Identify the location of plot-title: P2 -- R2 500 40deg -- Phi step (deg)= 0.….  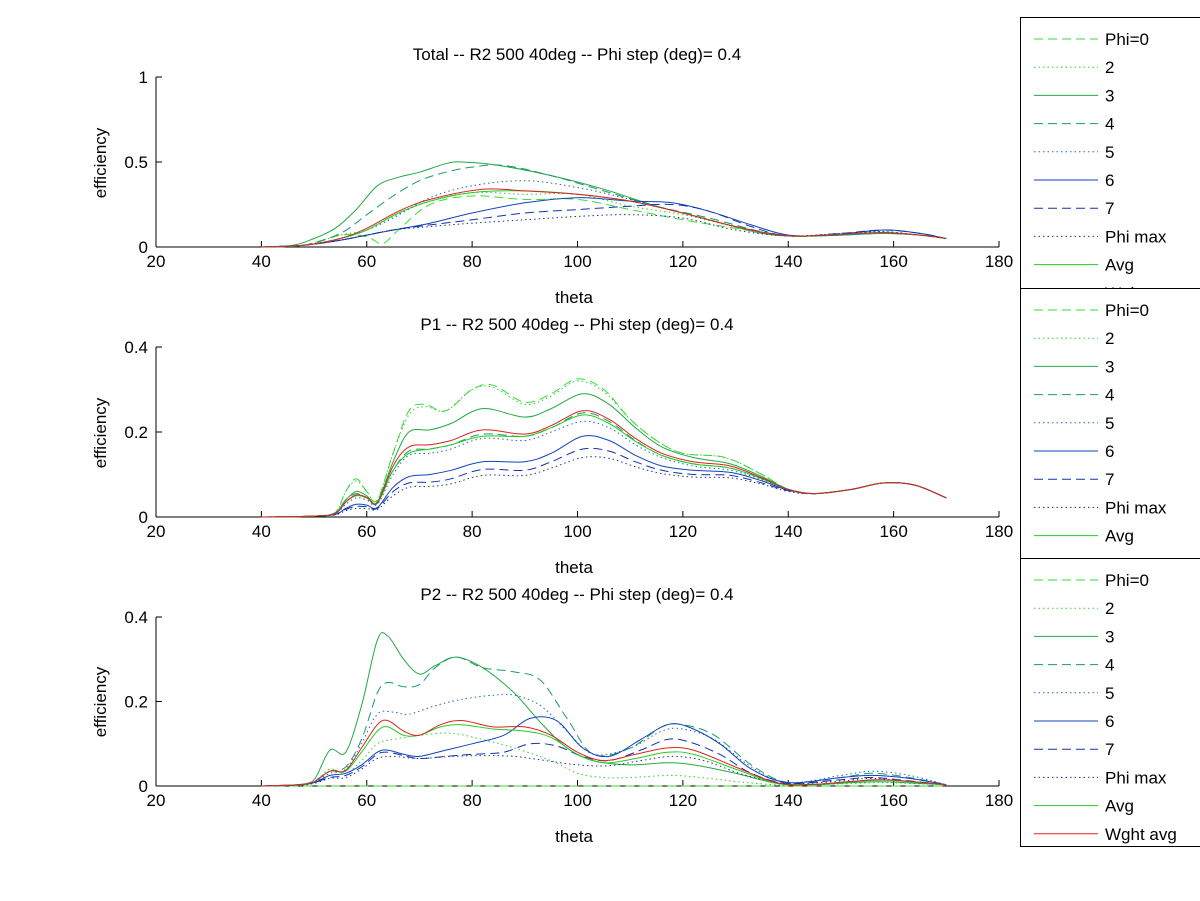
(576, 594).